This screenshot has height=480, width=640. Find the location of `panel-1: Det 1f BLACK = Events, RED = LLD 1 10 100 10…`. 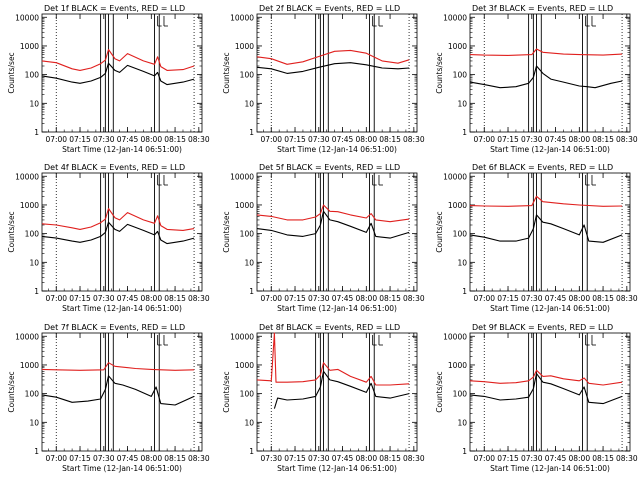

panel-1: Det 1f BLACK = Events, RED = LLD 1 10 100 10… is located at coordinates (108, 79).